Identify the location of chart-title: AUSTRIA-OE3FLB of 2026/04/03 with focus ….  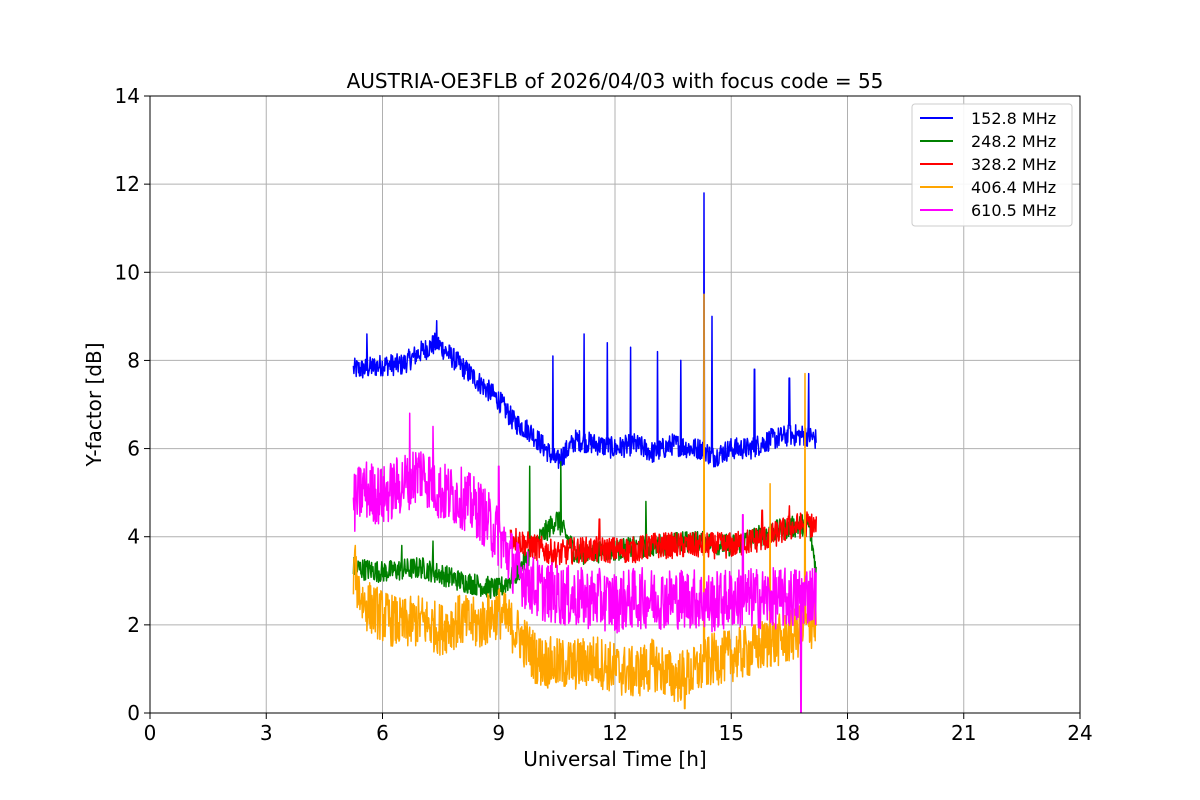
(615, 81).